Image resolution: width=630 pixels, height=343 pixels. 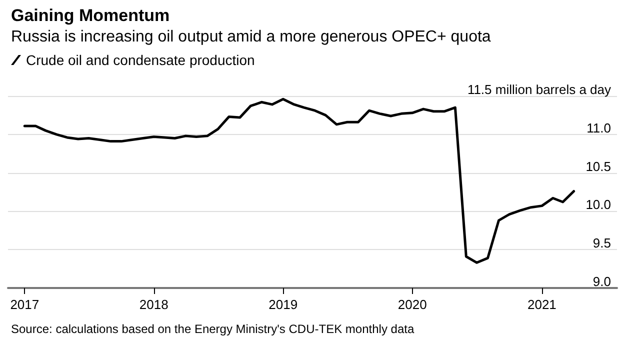 What do you see at coordinates (90, 15) in the screenshot?
I see `chart-title: Gaining Momentum` at bounding box center [90, 15].